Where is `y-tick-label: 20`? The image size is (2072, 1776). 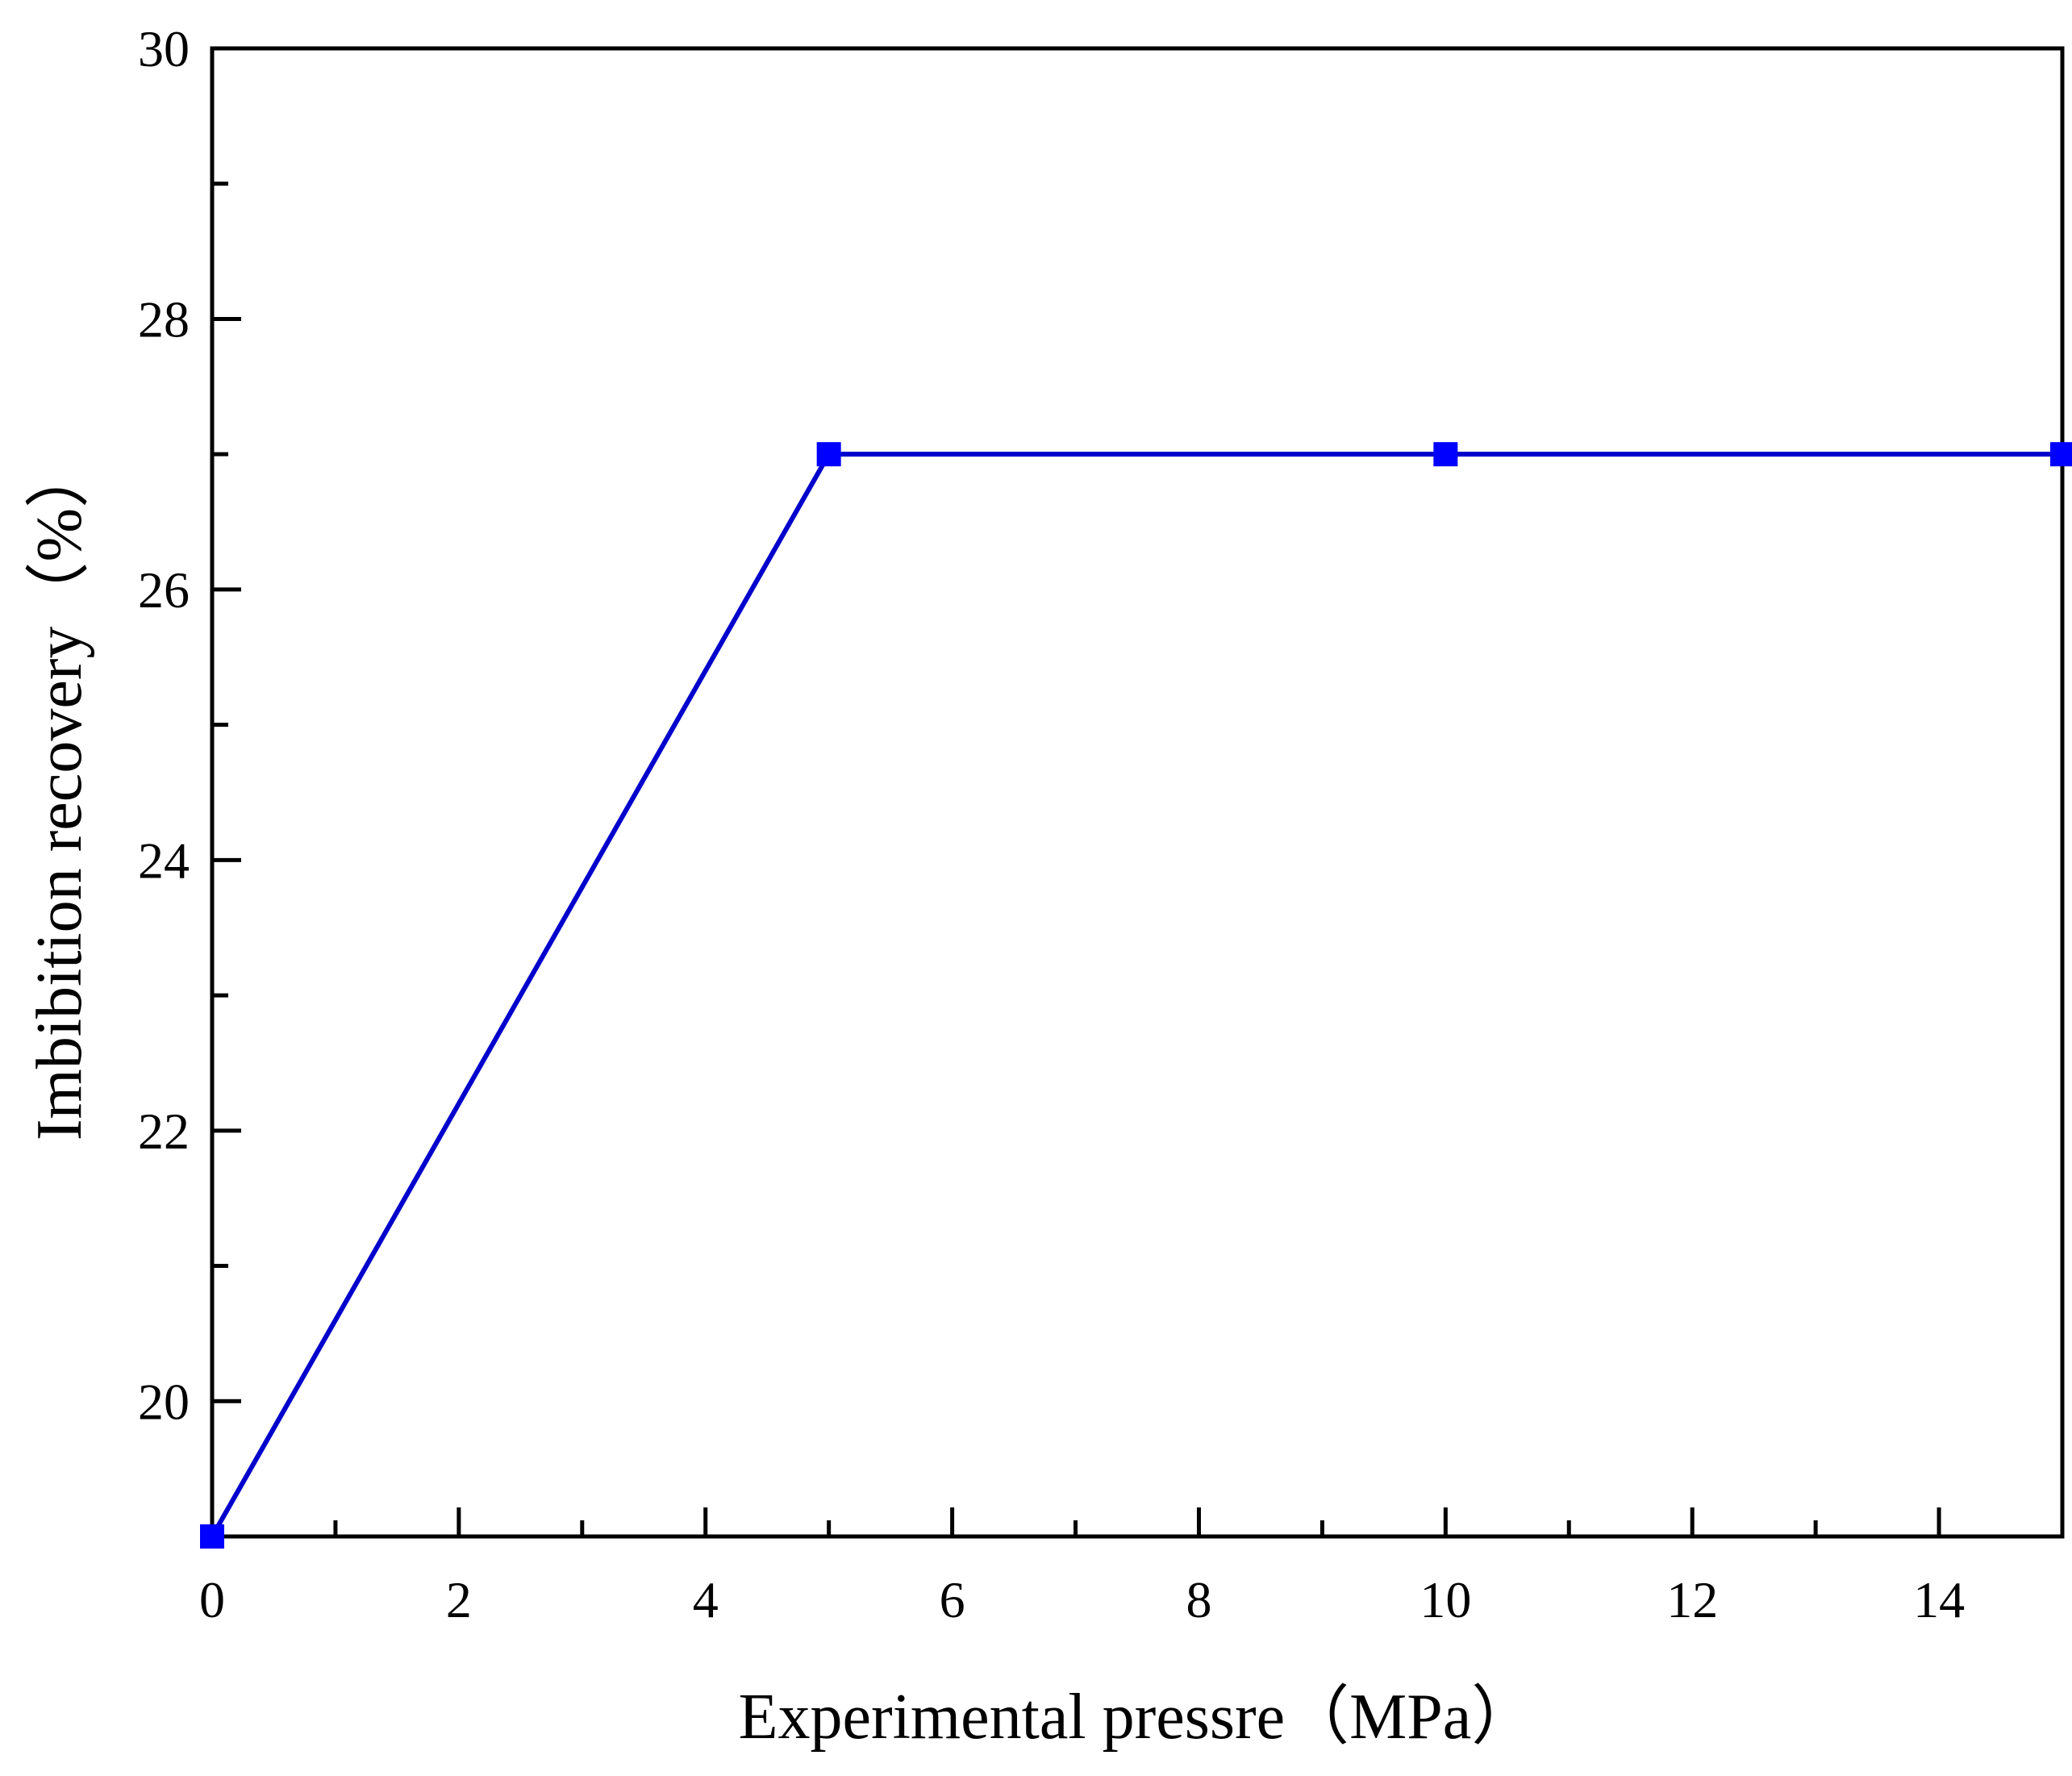 y-tick-label: 20 is located at coordinates (164, 1401).